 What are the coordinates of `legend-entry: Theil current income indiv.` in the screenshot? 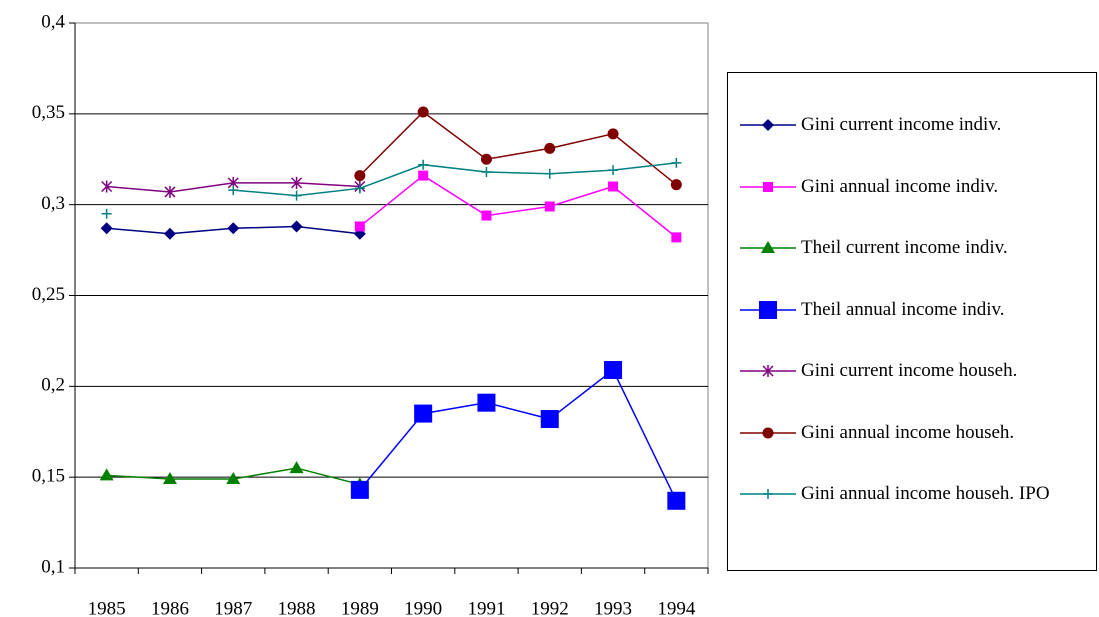 It's located at (915, 248).